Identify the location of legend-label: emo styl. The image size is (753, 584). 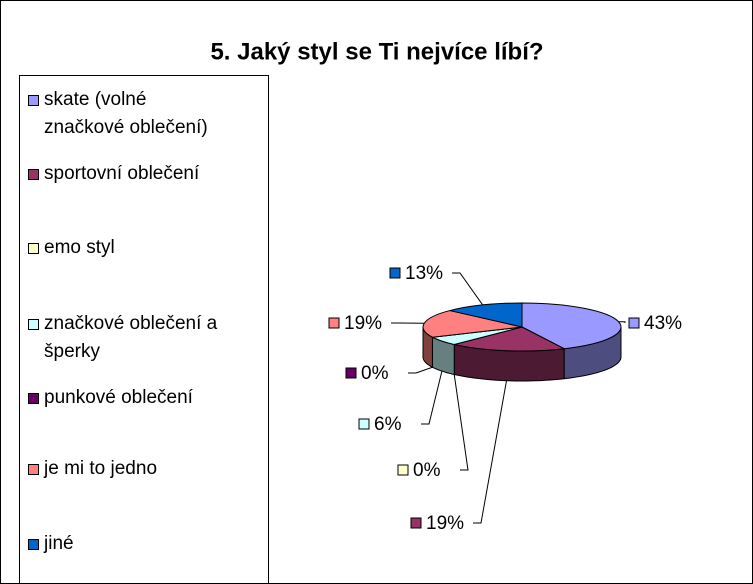
(79, 247).